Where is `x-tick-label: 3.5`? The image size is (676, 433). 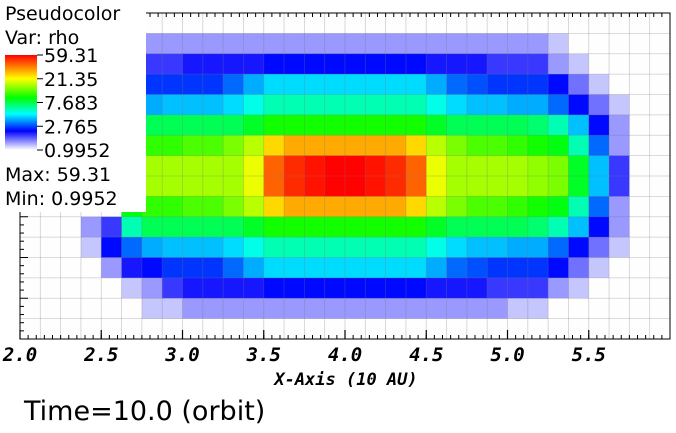
x-tick-label: 3.5 is located at coordinates (263, 355).